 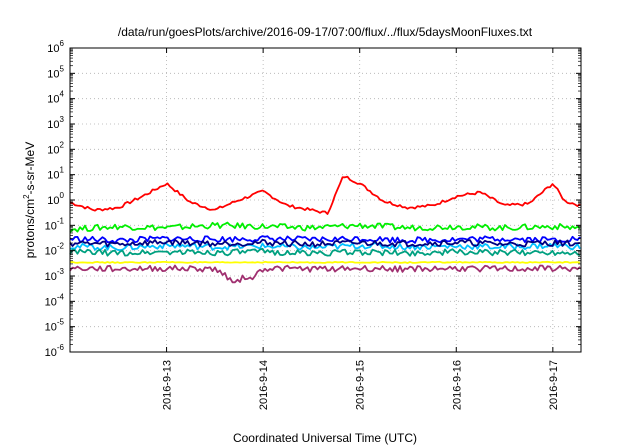 What do you see at coordinates (61, 322) in the screenshot?
I see `y-tick-exp: -5` at bounding box center [61, 322].